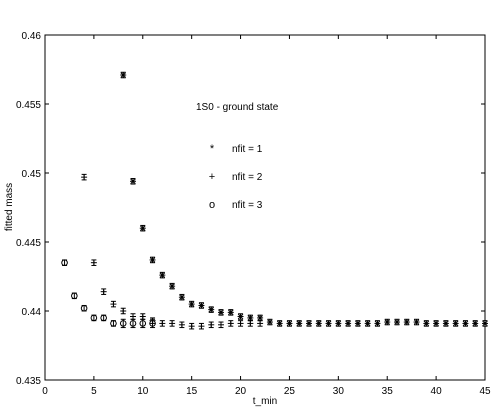  I want to click on y-tick-label-0: 0.435, so click(28, 381).